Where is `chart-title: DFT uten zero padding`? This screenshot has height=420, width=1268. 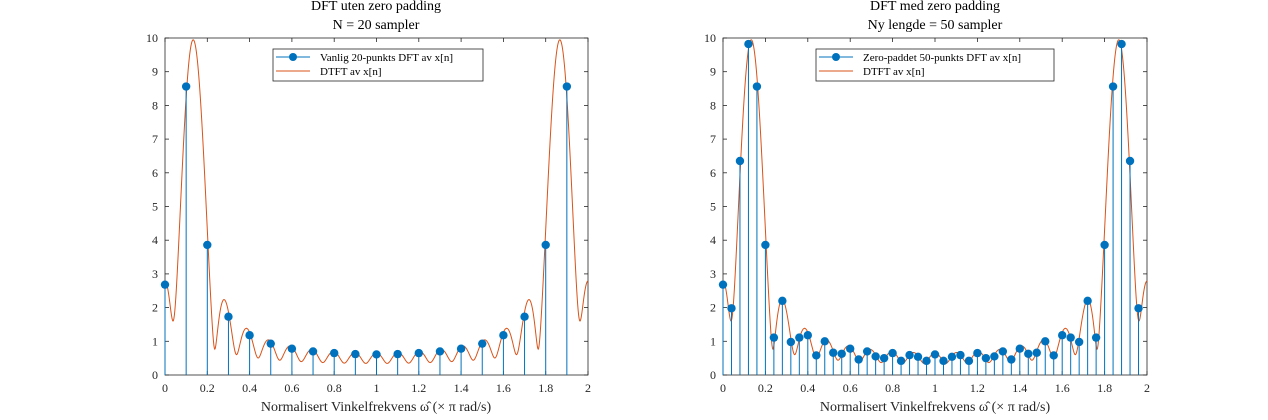 chart-title: DFT uten zero padding is located at coordinates (376, 7).